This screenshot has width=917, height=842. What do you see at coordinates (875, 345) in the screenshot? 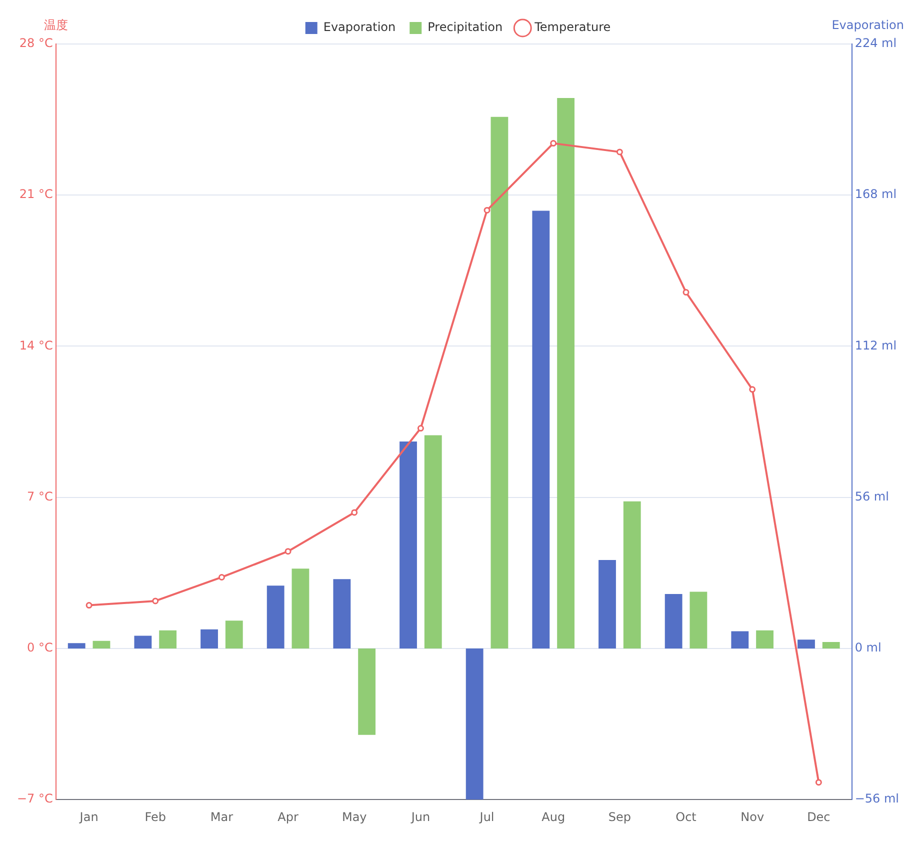
I see `y2-tick-label: 112 ml` at bounding box center [875, 345].